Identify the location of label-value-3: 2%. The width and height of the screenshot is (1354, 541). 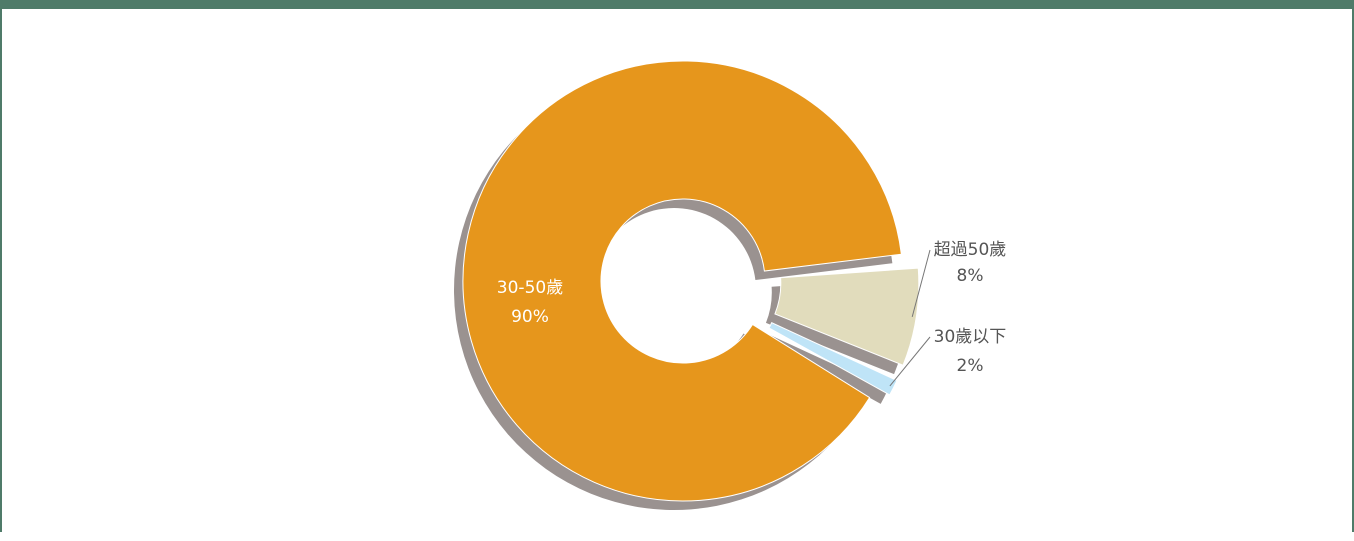
(970, 366).